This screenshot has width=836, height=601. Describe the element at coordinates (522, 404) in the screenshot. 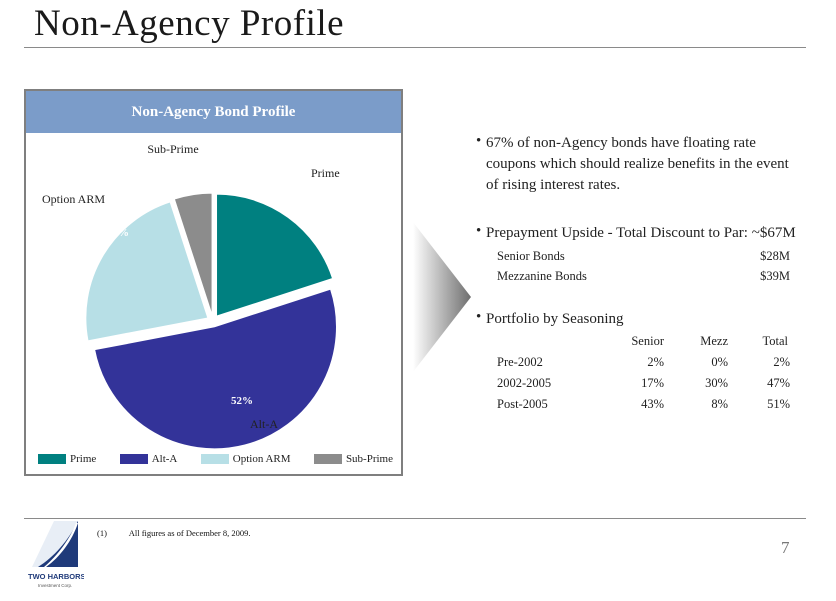

I see `row-label: Post-2005` at that location.